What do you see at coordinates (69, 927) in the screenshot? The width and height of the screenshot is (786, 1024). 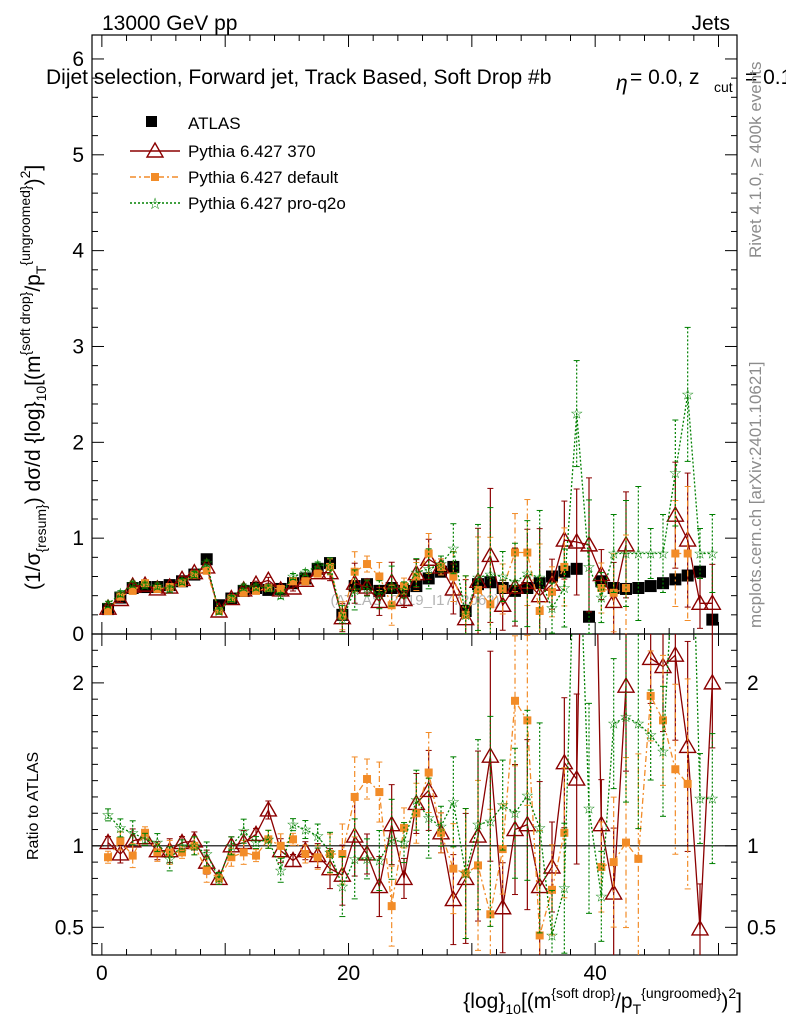 I see `ratio-tick-label: 0.5` at bounding box center [69, 927].